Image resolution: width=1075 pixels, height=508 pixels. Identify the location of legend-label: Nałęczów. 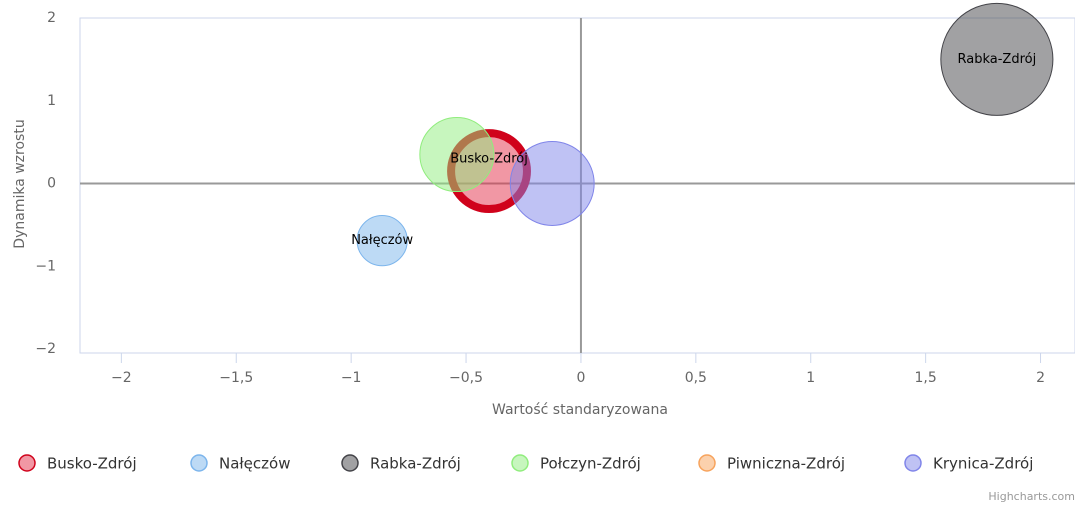
(254, 464).